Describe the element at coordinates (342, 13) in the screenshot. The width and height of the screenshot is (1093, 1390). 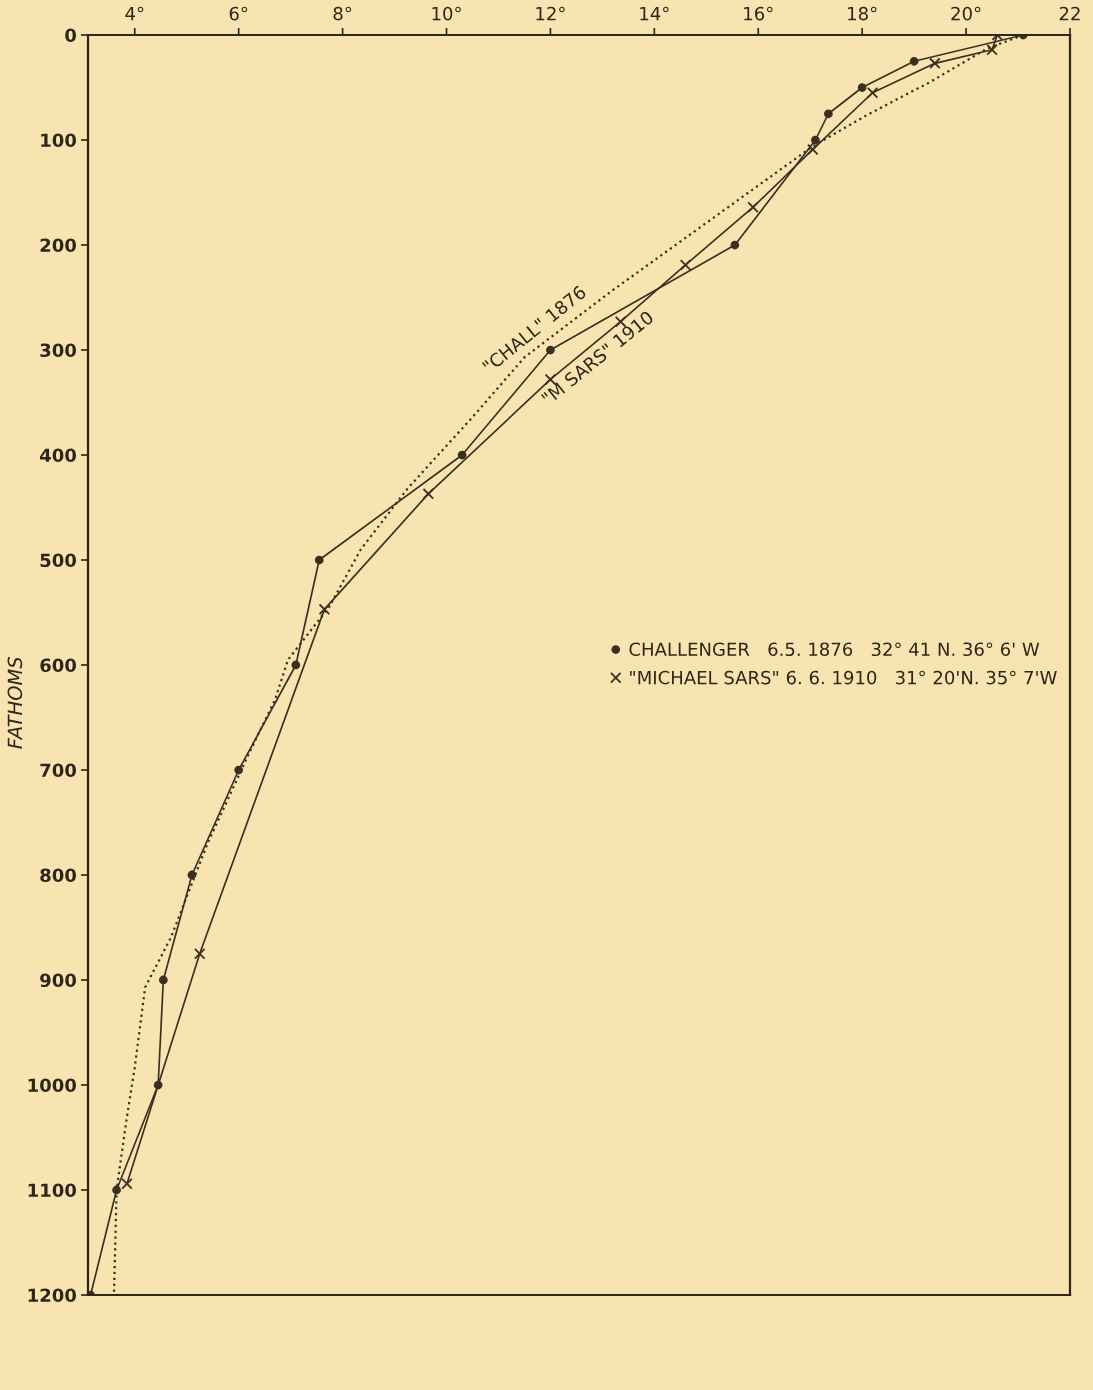
I see `x-tick-label: 8°` at that location.